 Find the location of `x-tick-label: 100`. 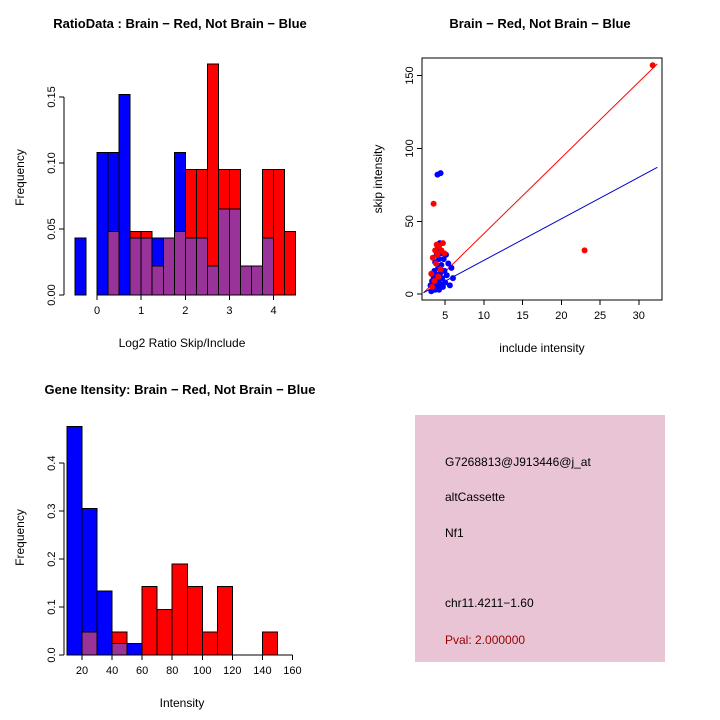

x-tick-label: 100 is located at coordinates (202, 671).